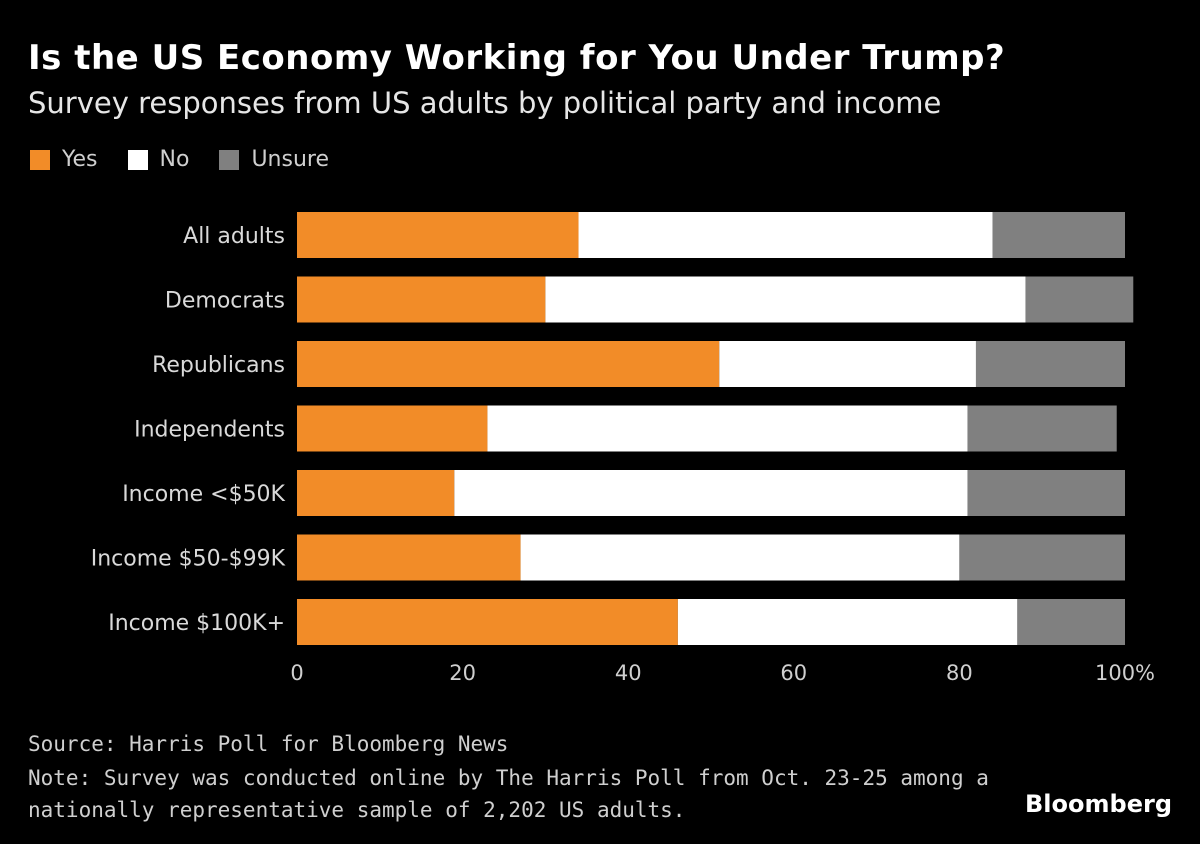 The image size is (1200, 844). I want to click on x-tick-label: 0, so click(296, 673).